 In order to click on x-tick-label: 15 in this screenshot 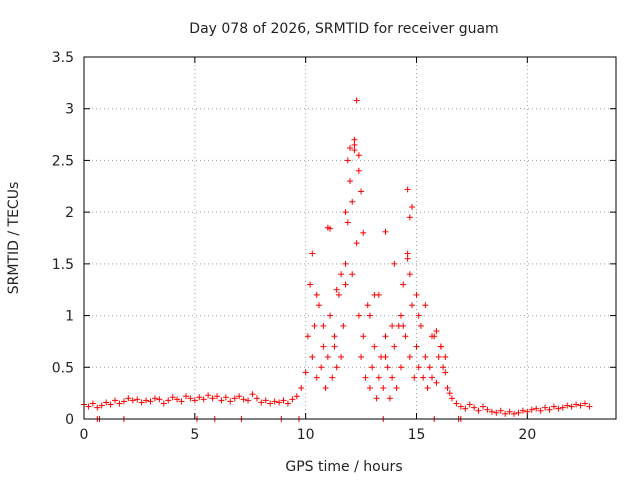, I will do `click(417, 435)`.